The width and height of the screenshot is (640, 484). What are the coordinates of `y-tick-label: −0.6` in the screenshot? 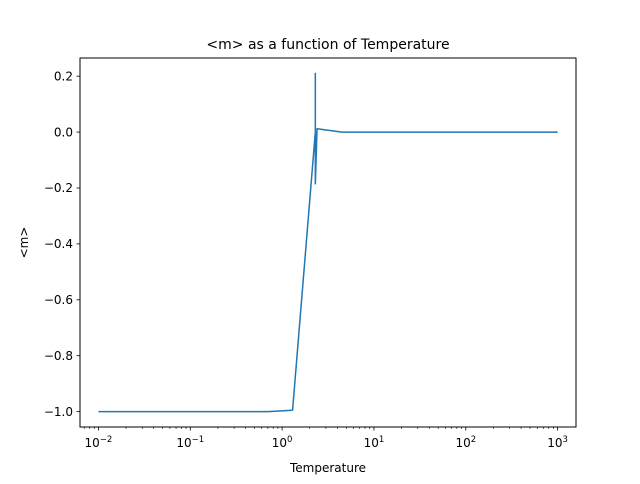 It's located at (58, 300).